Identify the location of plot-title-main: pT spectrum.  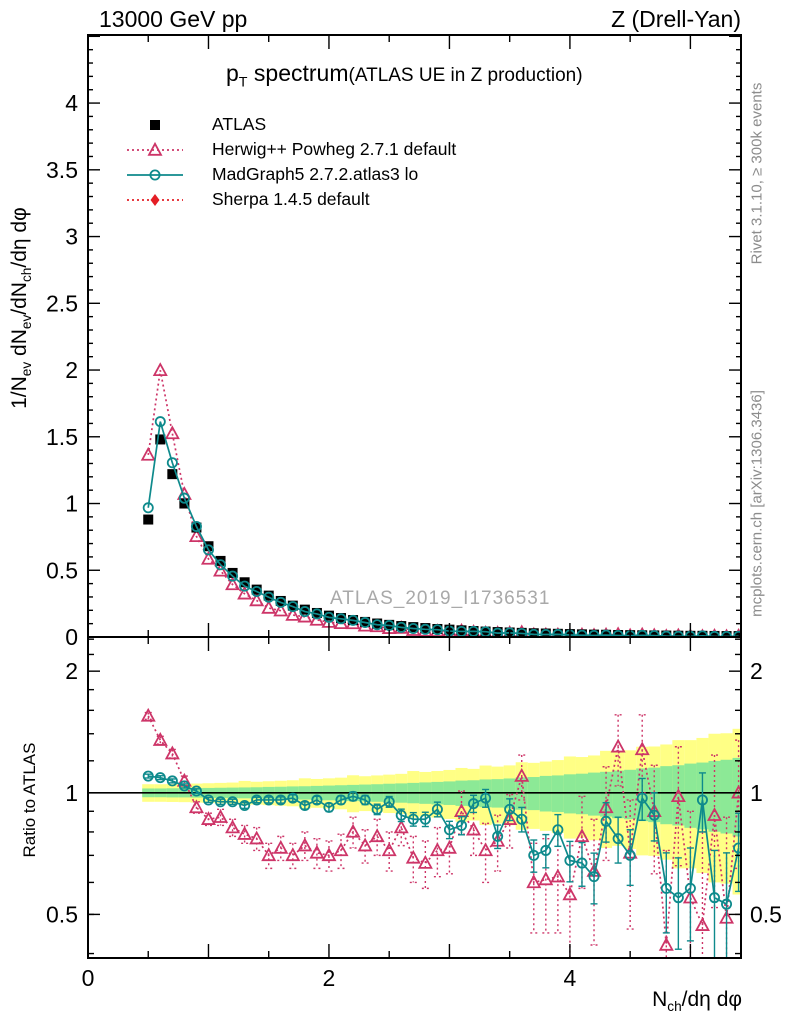
(287, 75).